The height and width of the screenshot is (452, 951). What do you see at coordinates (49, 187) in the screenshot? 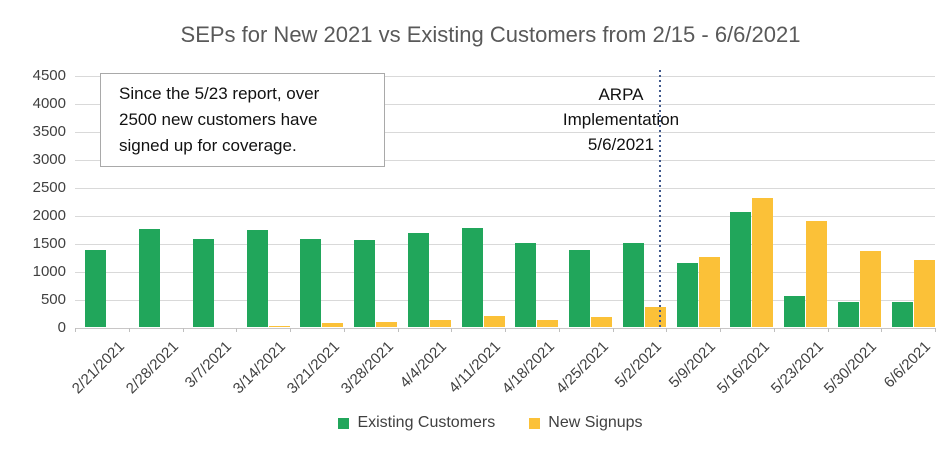
I see `y-axis-label: 2500` at bounding box center [49, 187].